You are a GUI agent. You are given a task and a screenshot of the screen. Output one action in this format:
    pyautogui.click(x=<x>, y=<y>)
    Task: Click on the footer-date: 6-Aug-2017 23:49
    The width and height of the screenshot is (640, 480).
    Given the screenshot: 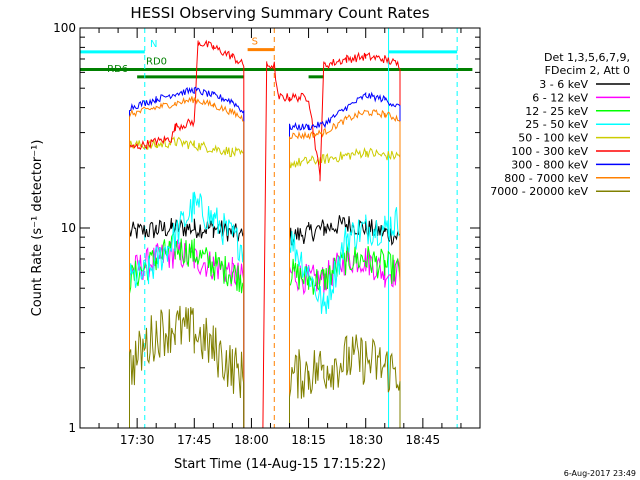 What is the action you would take?
    pyautogui.click(x=600, y=473)
    